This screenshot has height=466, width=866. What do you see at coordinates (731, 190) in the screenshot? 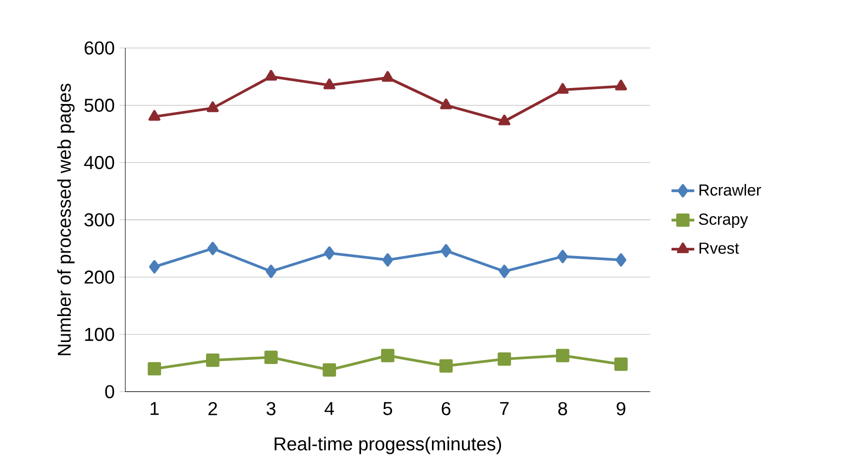
I see `legend-label: Rcrawler` at bounding box center [731, 190].